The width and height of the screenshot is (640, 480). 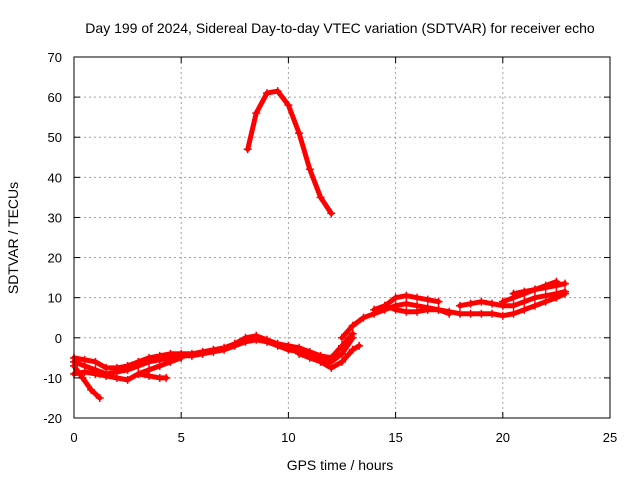 I want to click on series-arc-e, so click(x=152, y=375).